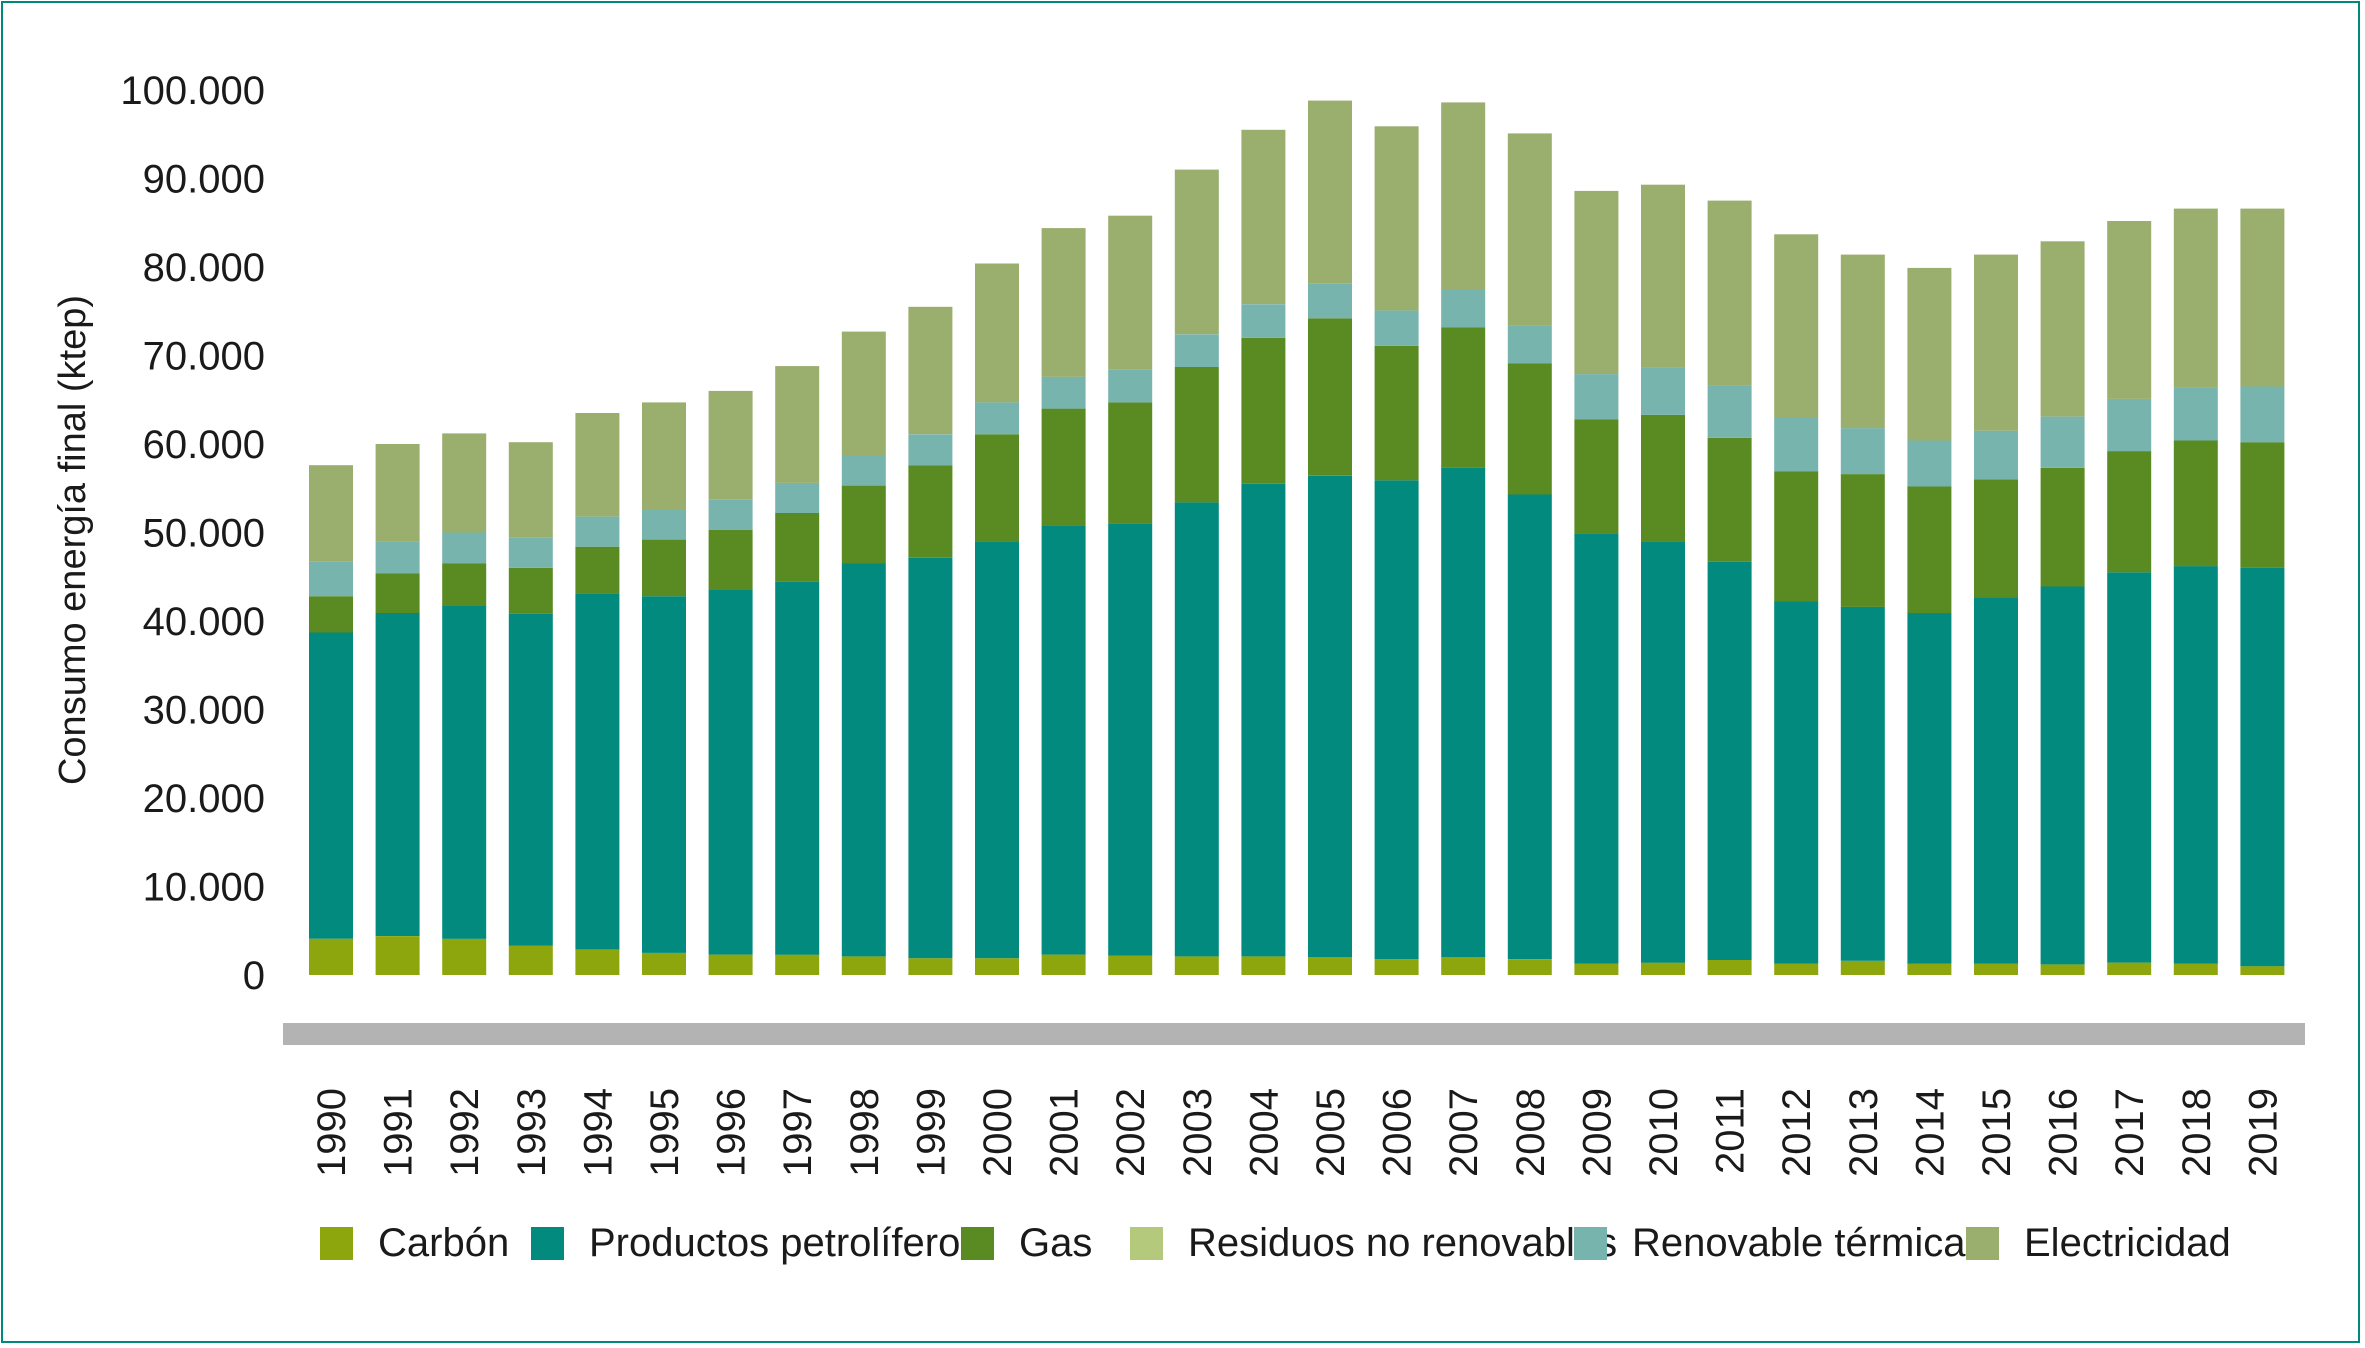 The height and width of the screenshot is (1348, 2365). I want to click on bar-stack-2002, so click(1130, 595).